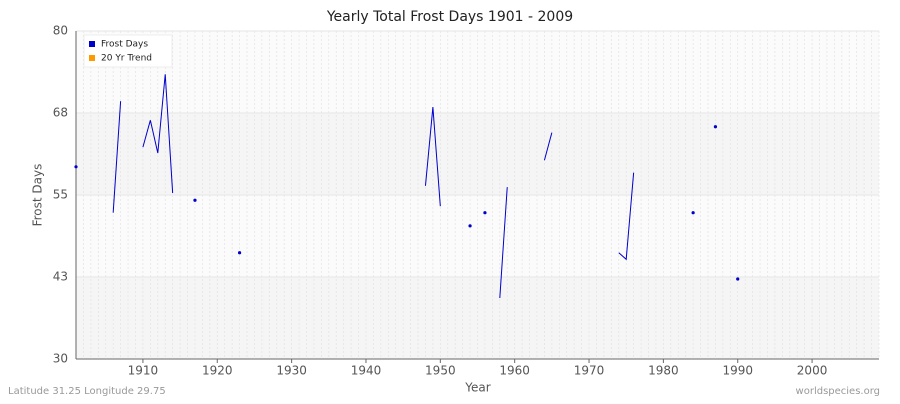  Describe the element at coordinates (60, 195) in the screenshot. I see `y-tick-label: 55` at that location.